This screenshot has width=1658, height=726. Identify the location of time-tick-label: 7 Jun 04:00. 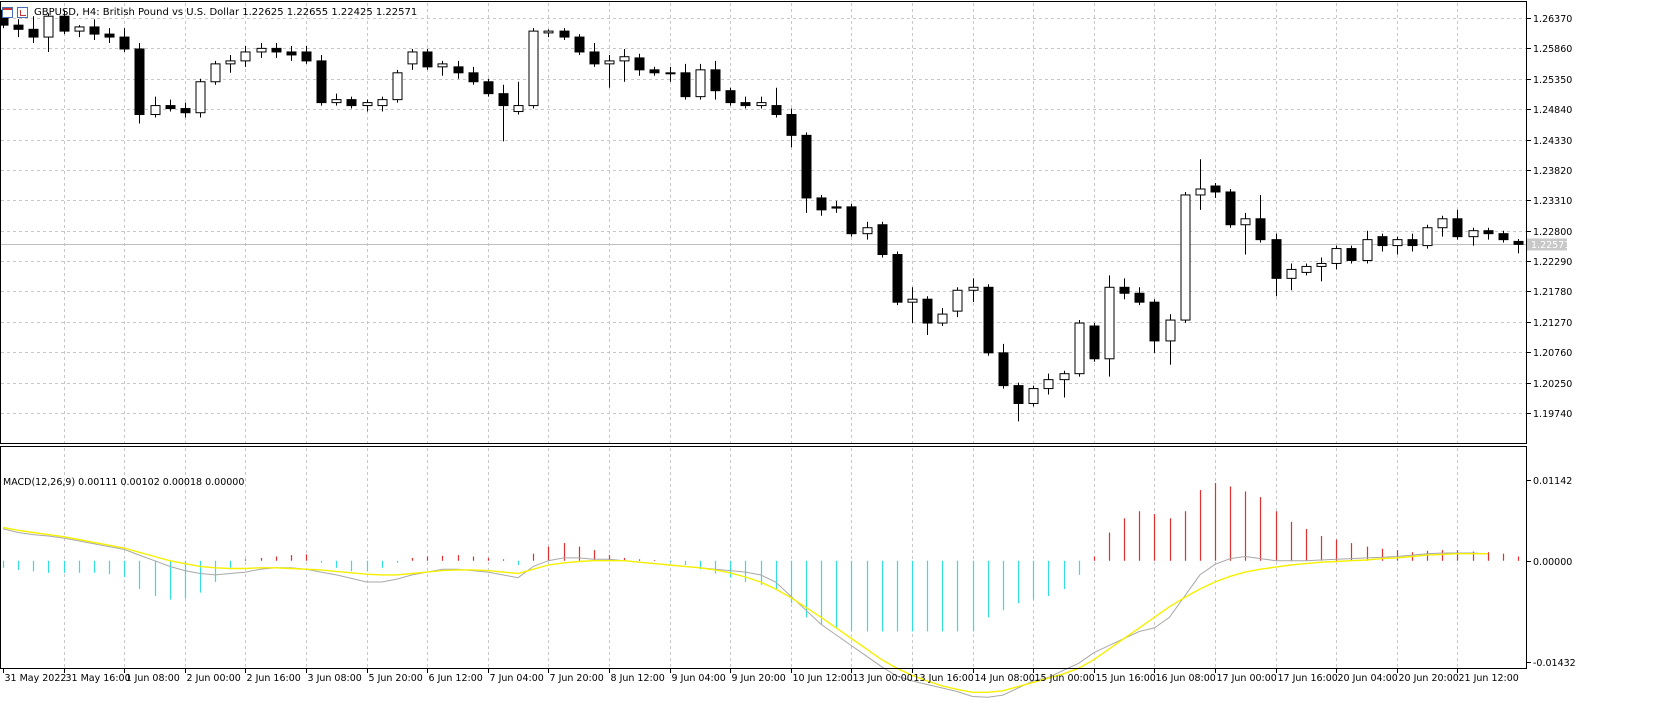
(517, 678).